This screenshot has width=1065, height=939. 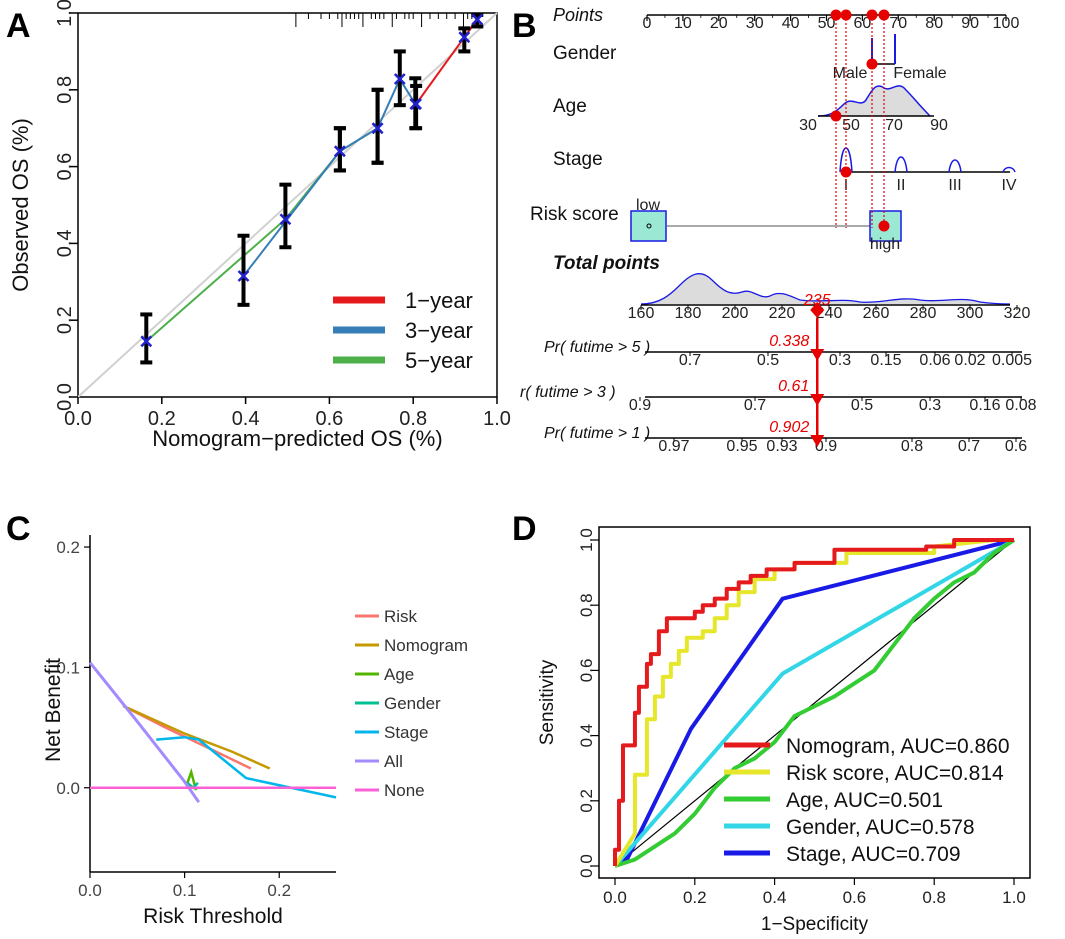 I want to click on total-density-fill, so click(x=825, y=288).